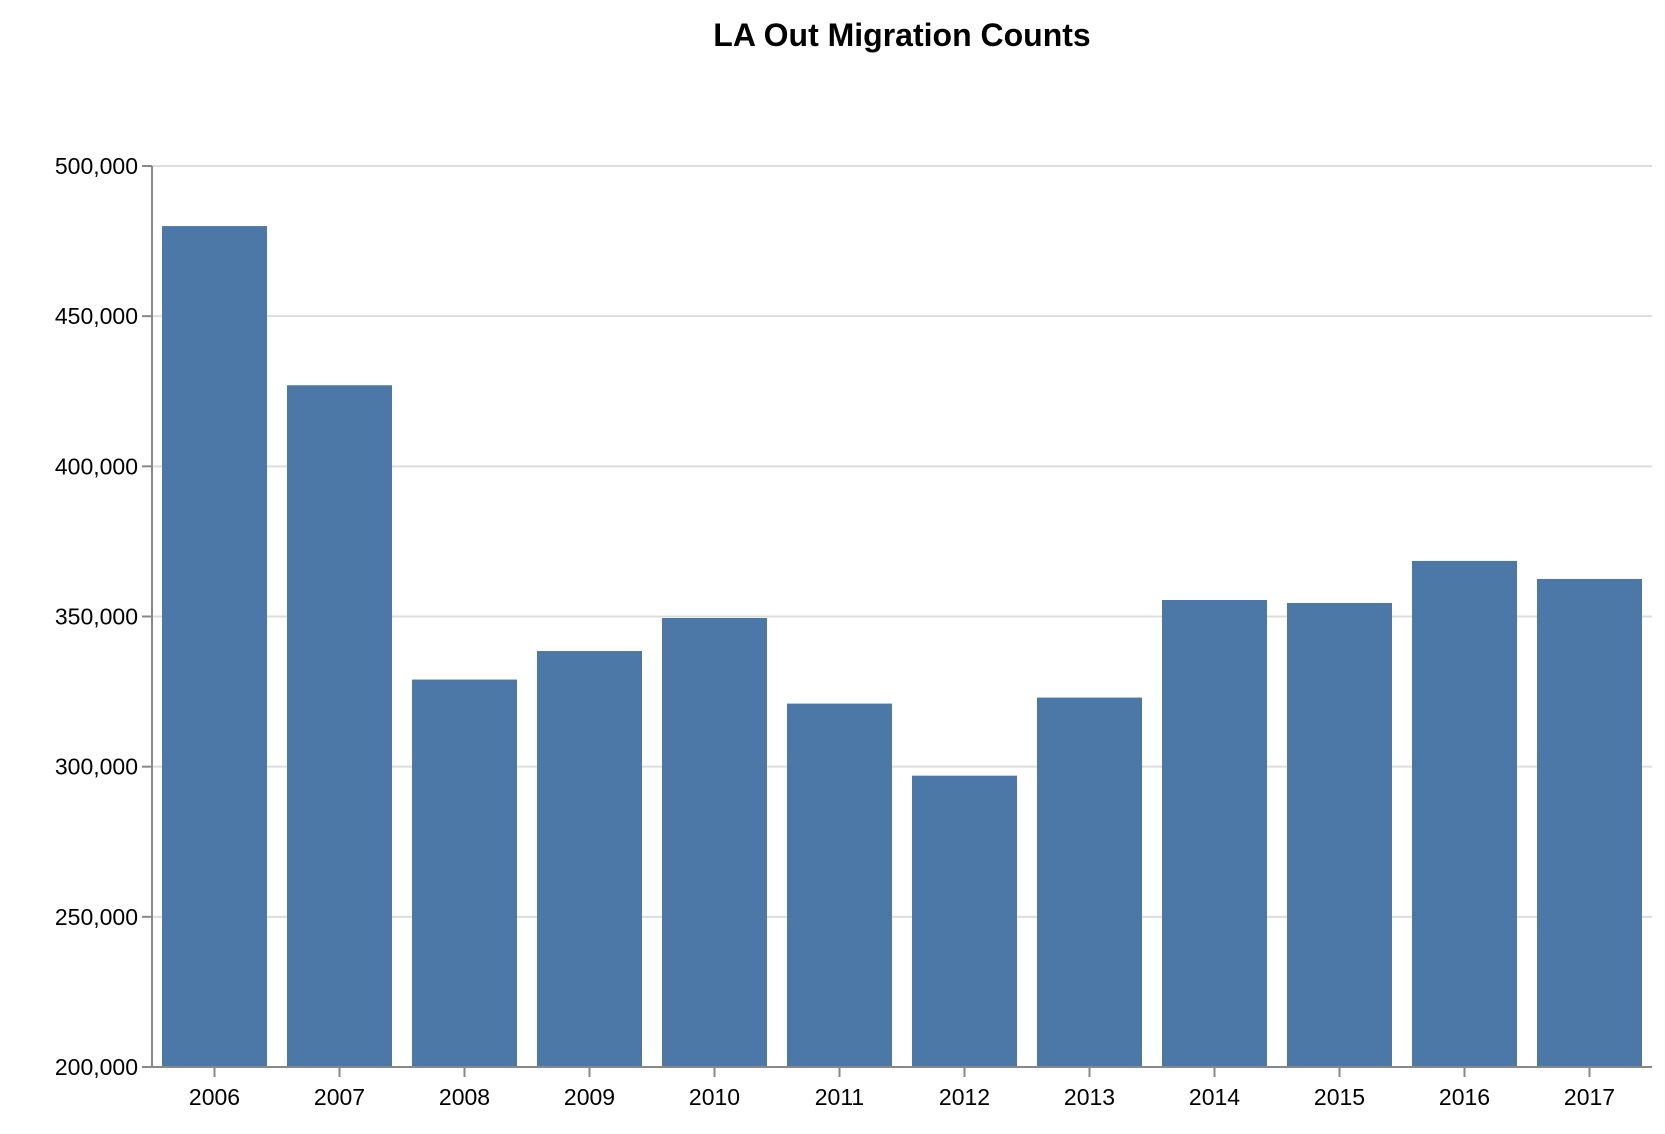  I want to click on x-tick-label: 2007, so click(339, 1097).